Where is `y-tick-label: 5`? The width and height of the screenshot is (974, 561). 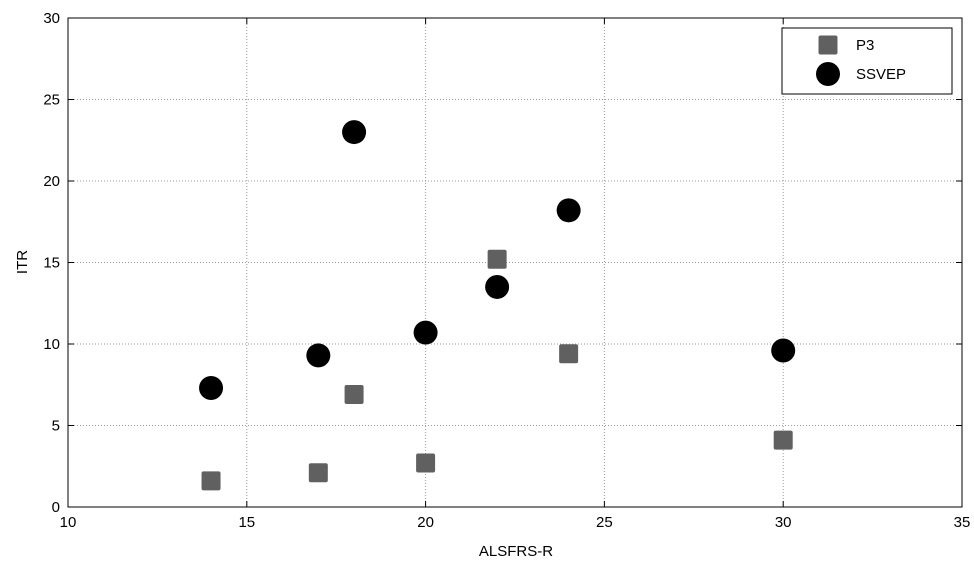
y-tick-label: 5 is located at coordinates (56, 426).